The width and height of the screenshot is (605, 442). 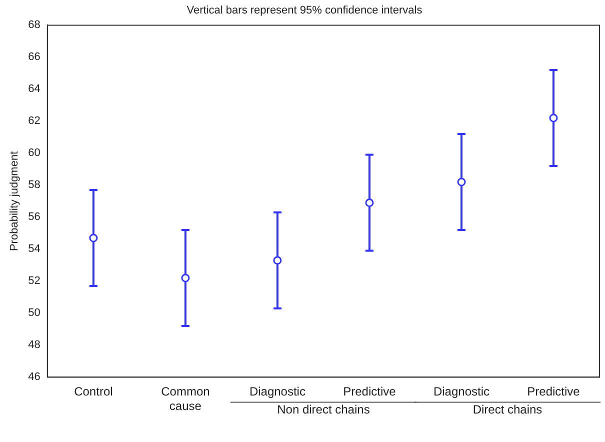 What do you see at coordinates (34, 313) in the screenshot?
I see `y-tick-label: 50` at bounding box center [34, 313].